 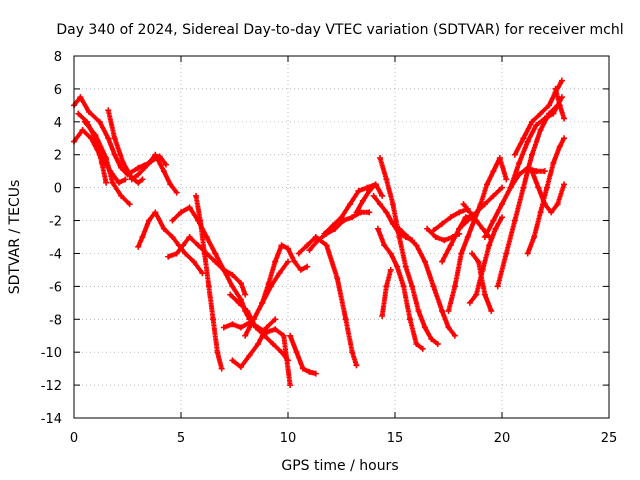 What do you see at coordinates (55, 222) in the screenshot?
I see `y-tick-label: -2` at bounding box center [55, 222].